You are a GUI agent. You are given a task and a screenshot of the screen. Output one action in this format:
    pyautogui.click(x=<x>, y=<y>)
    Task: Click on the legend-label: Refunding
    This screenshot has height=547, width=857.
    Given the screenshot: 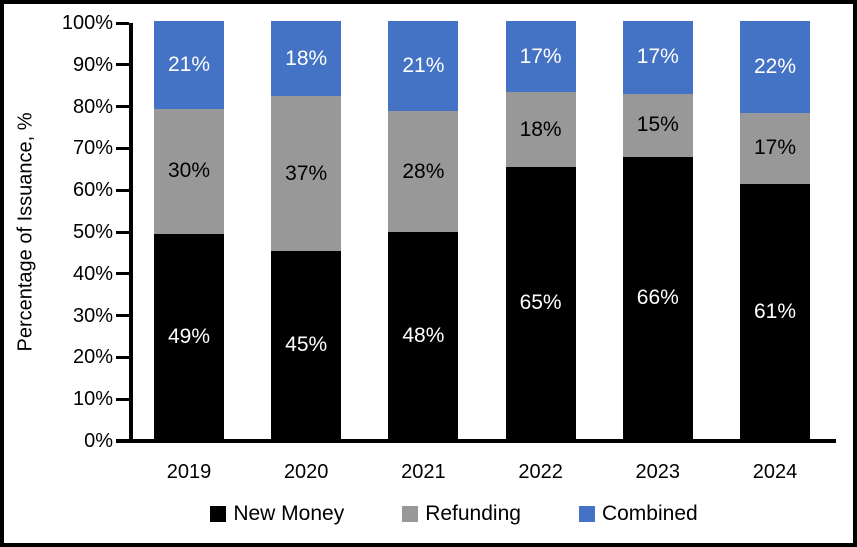 What is the action you would take?
    pyautogui.click(x=473, y=513)
    